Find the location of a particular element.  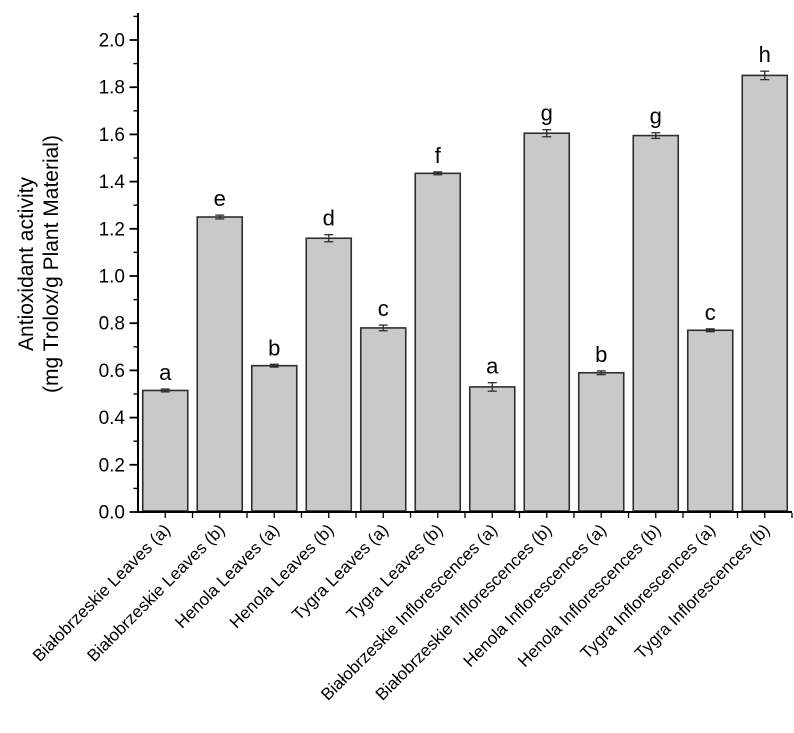

significance-letter: h is located at coordinates (765, 54).